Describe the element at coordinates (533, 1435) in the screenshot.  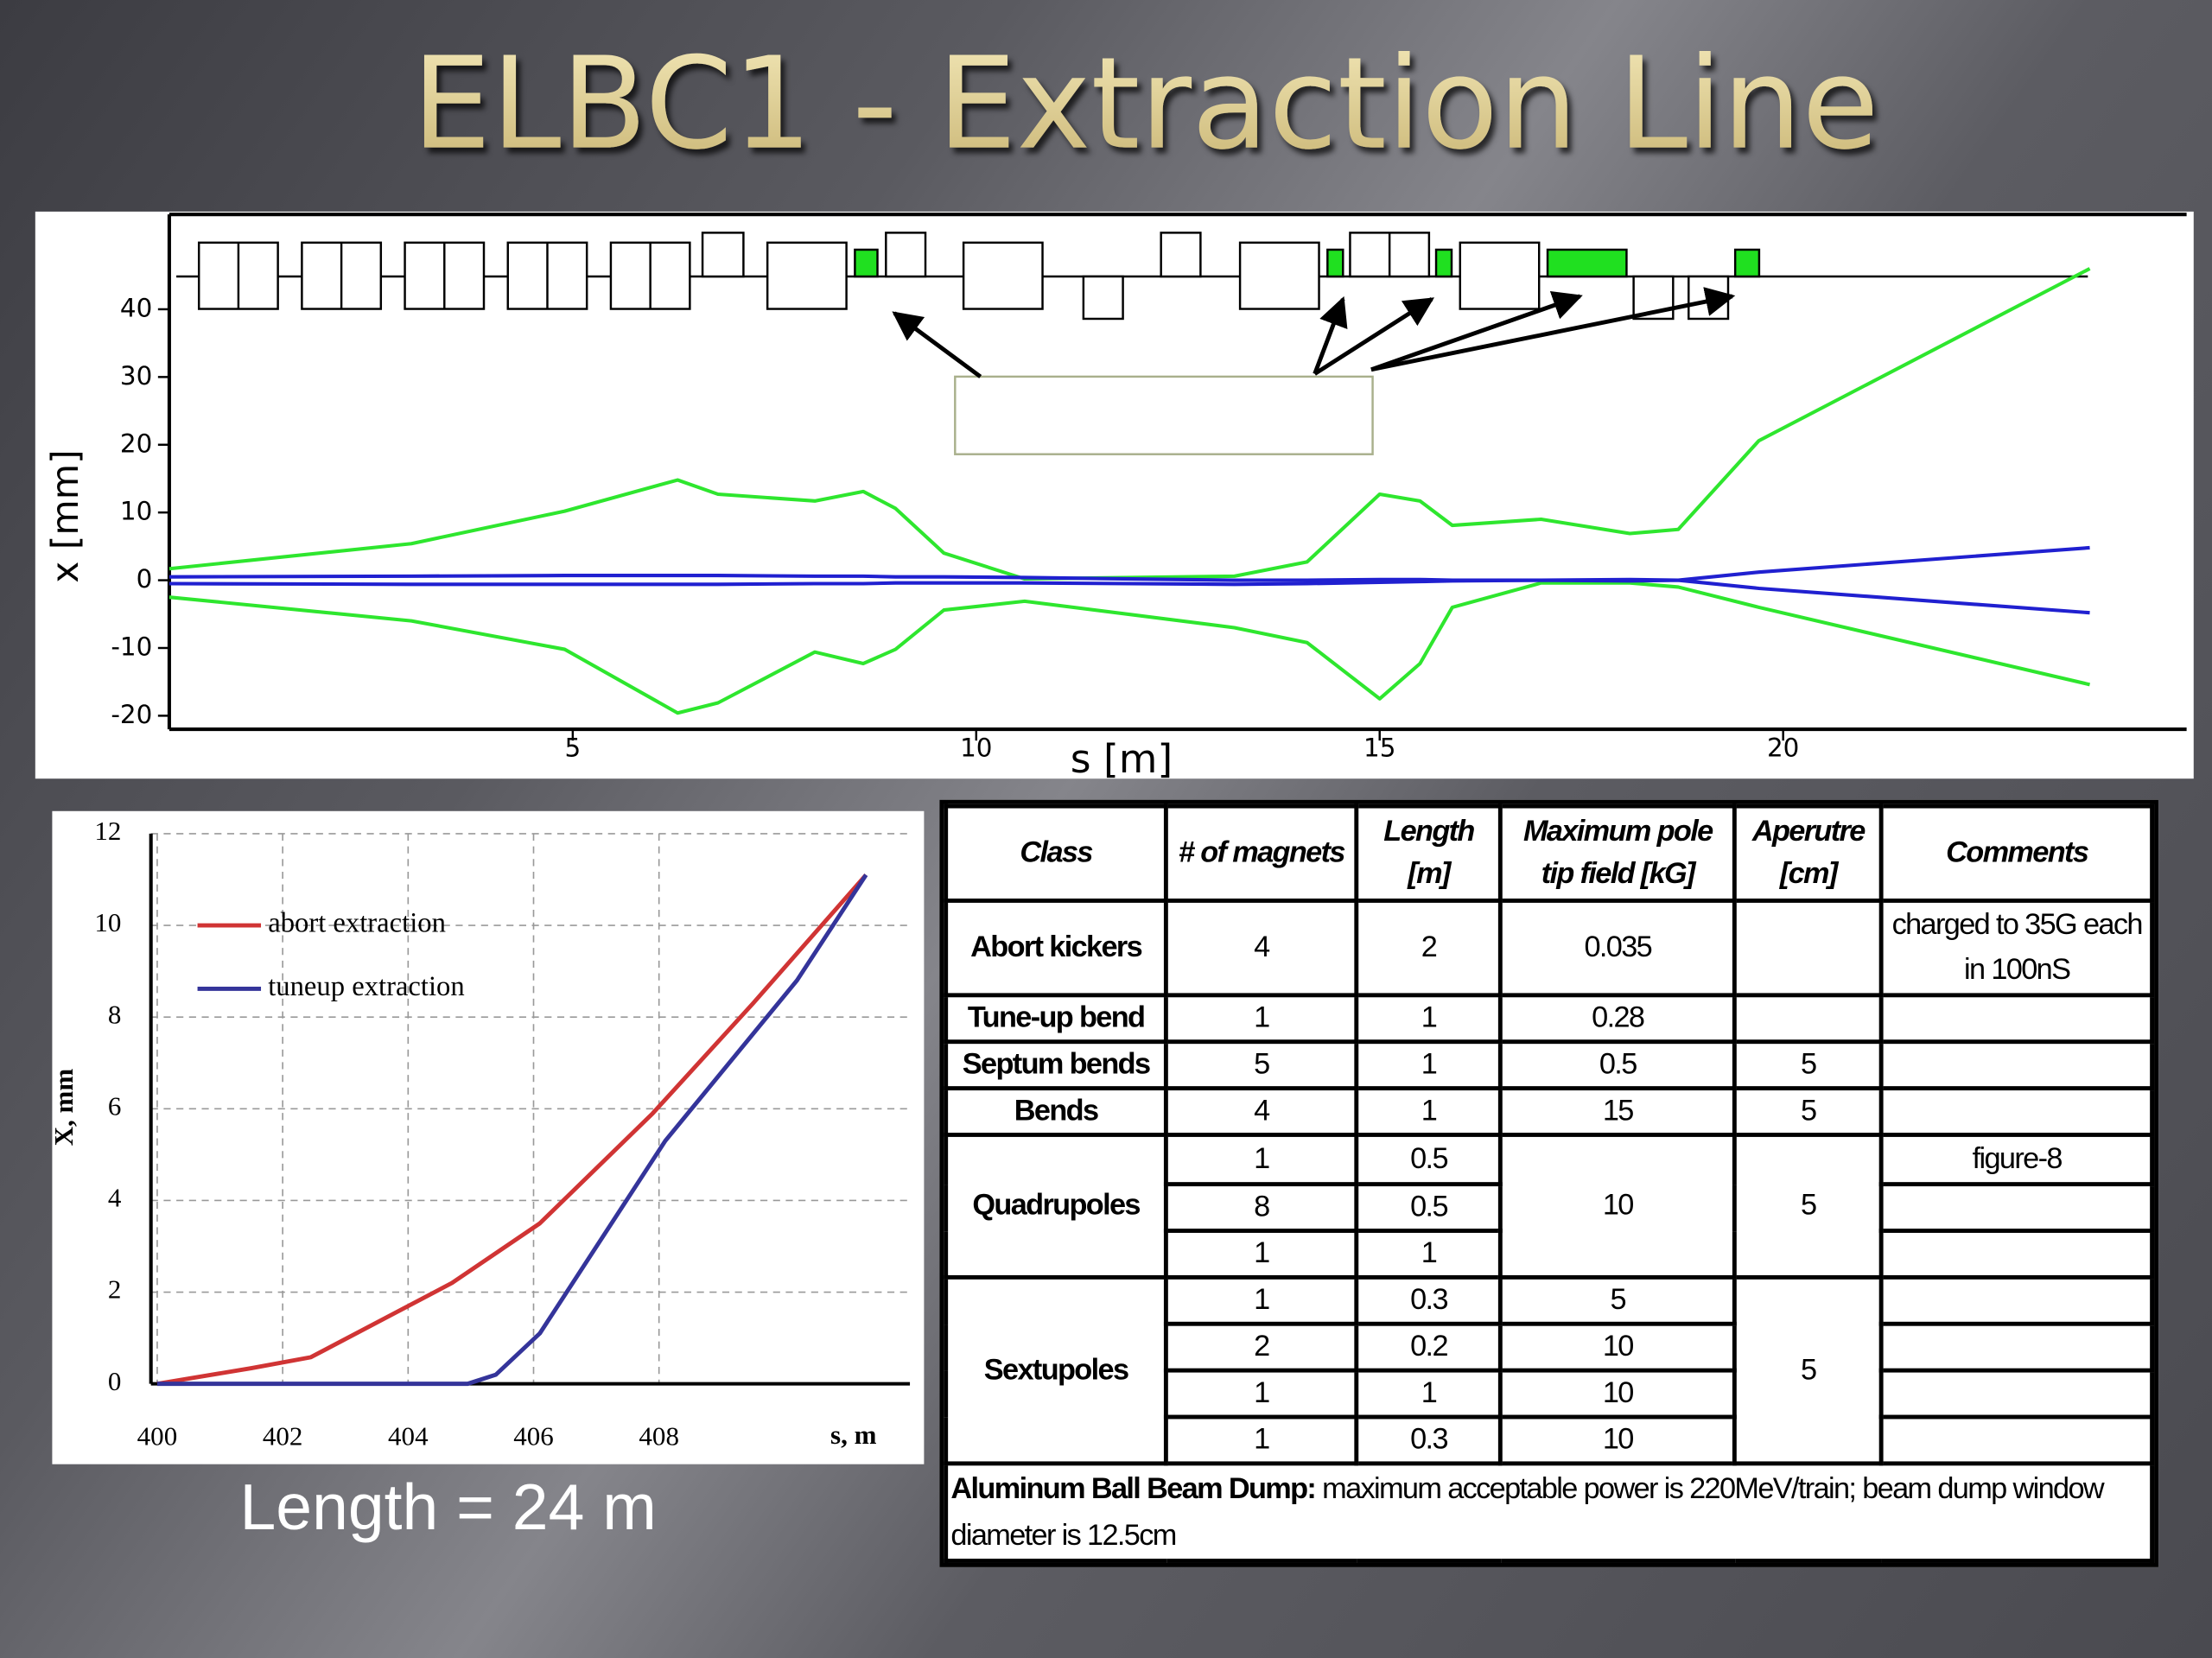
I see `x-tick-label: 406` at that location.